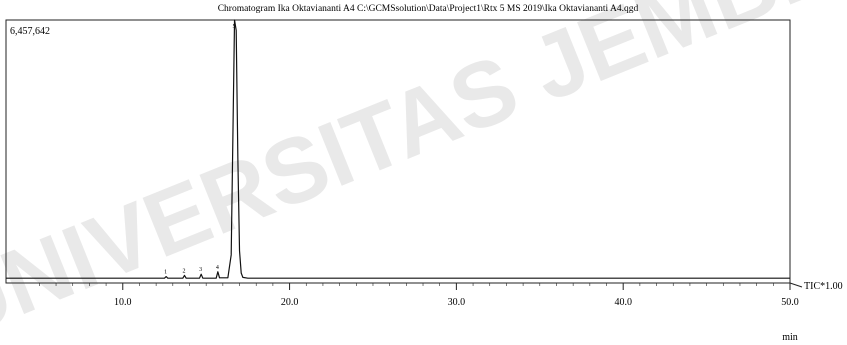 The image size is (847, 345). I want to click on peak-label: 2, so click(183, 271).